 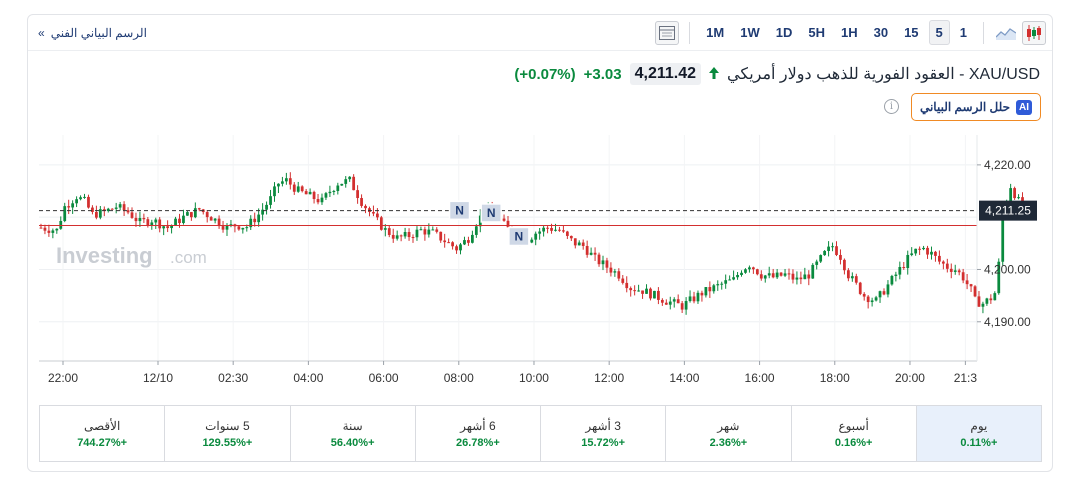 I want to click on timeframe-5H: 5H, so click(x=816, y=32).